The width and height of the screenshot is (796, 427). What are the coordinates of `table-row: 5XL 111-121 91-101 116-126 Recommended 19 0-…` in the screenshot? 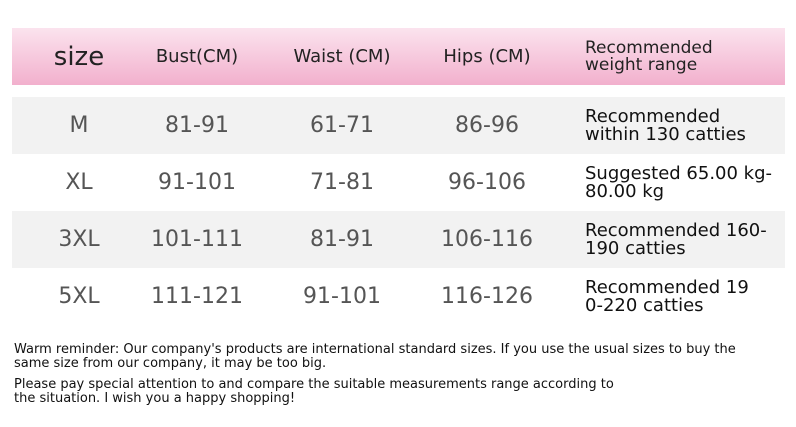 It's located at (398, 296).